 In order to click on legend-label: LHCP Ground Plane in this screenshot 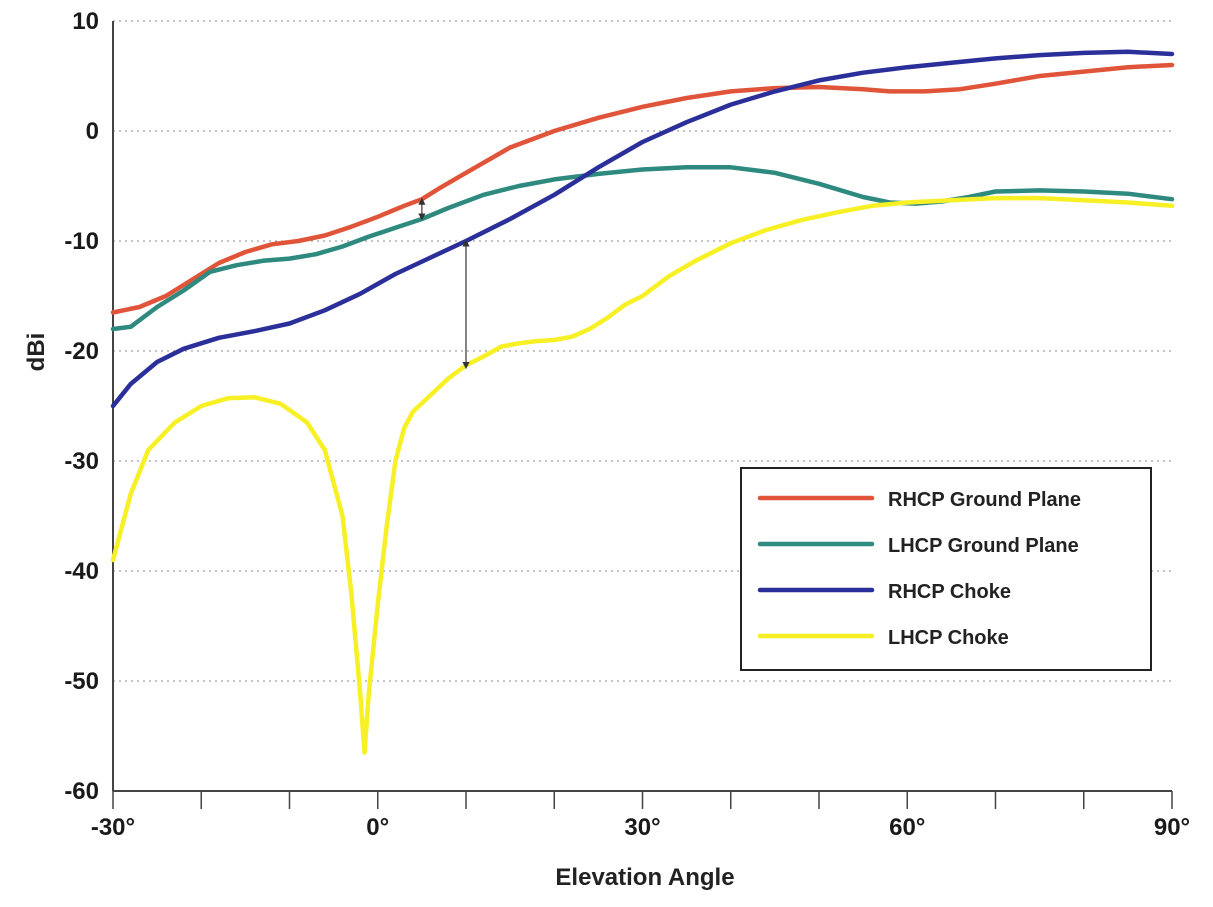, I will do `click(983, 546)`.